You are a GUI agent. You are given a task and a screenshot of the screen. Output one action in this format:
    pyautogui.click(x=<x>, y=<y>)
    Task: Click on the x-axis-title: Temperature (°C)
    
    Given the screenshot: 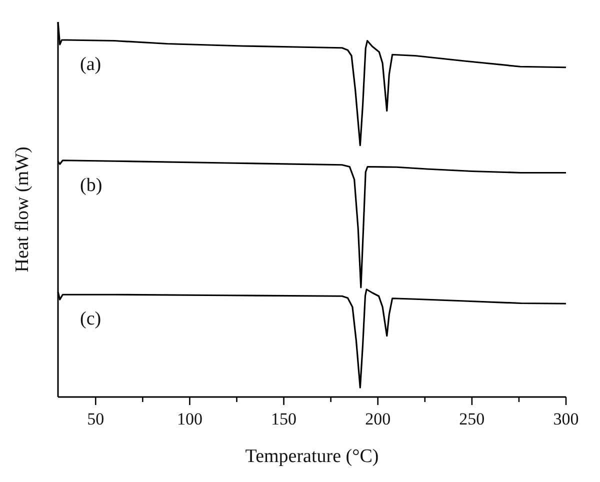 What is the action you would take?
    pyautogui.click(x=312, y=456)
    